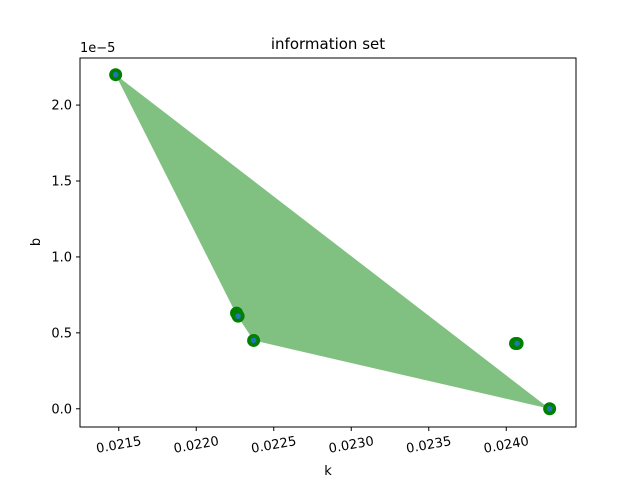 This screenshot has height=480, width=640. Describe the element at coordinates (61, 106) in the screenshot. I see `y-tick-label: 2.0` at that location.